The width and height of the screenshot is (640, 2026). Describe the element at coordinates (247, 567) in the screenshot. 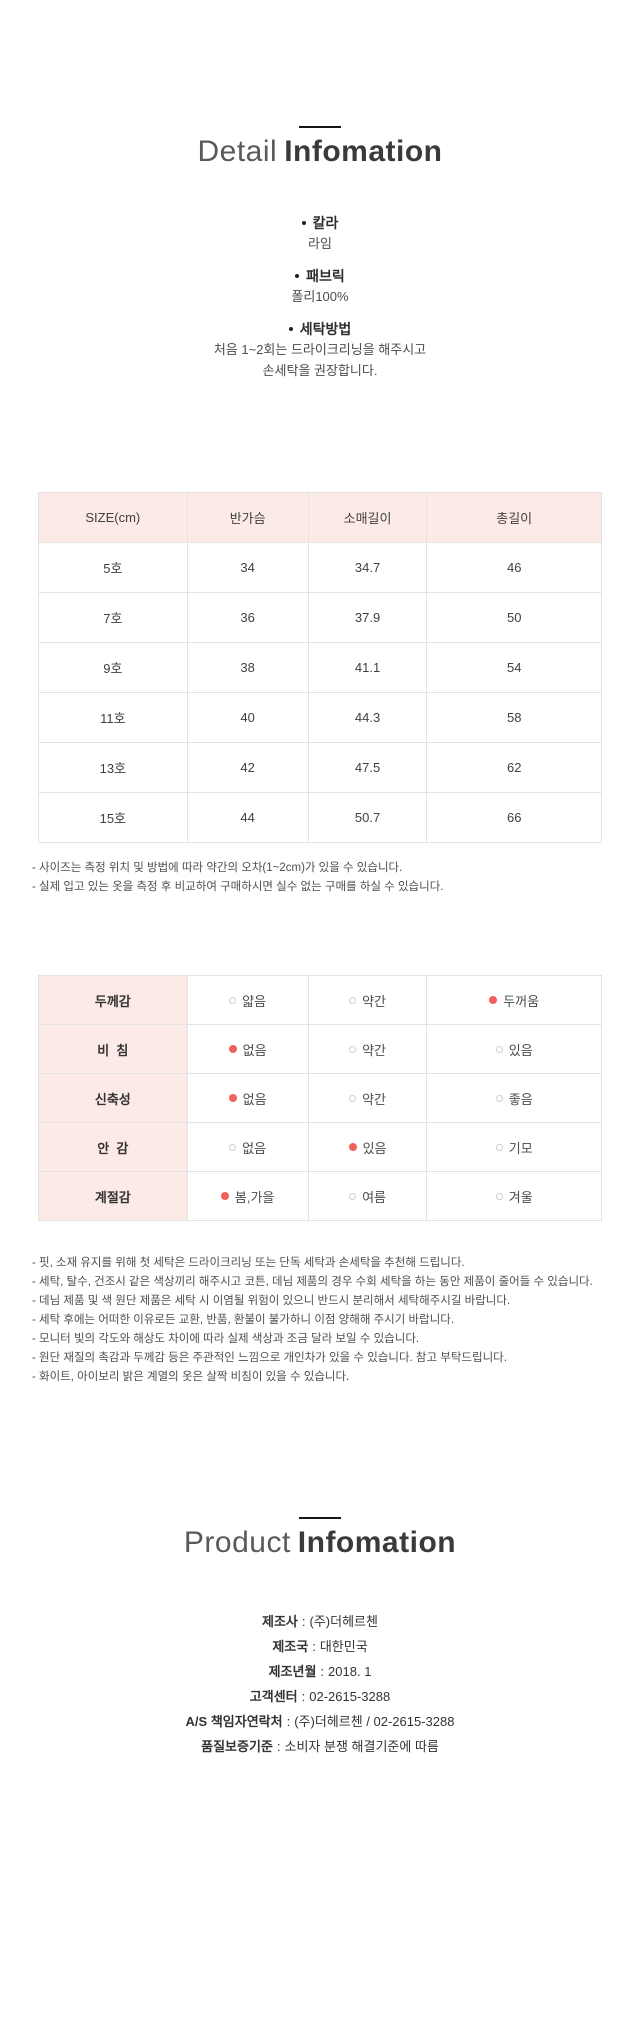

I see `chest-cell: 34` at that location.